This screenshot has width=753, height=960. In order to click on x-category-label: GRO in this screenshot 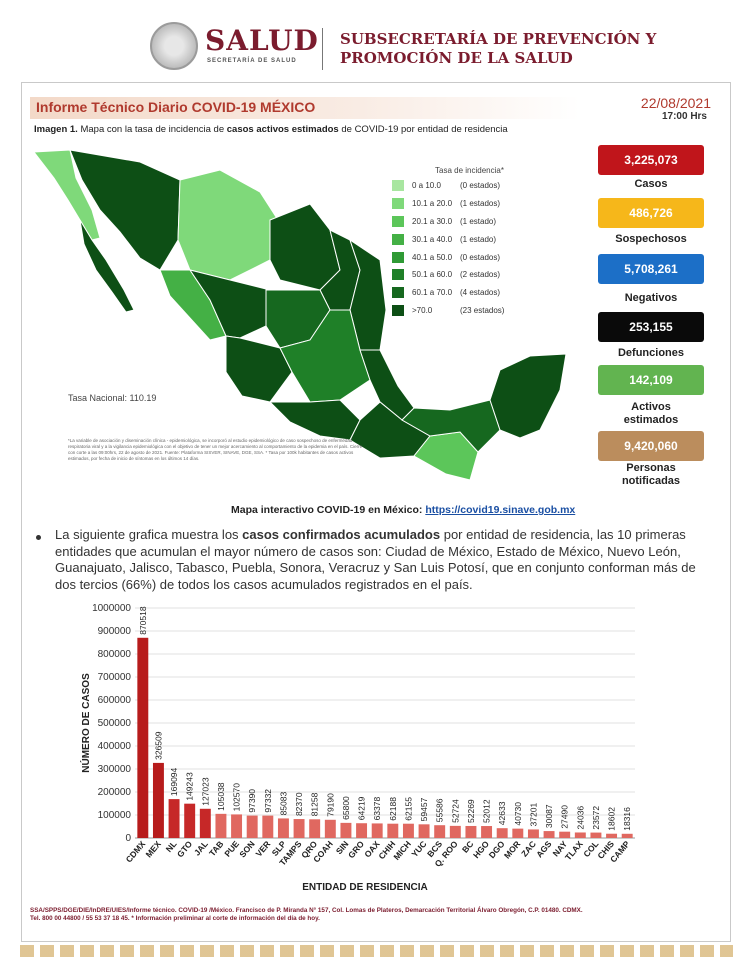, I will do `click(356, 850)`.